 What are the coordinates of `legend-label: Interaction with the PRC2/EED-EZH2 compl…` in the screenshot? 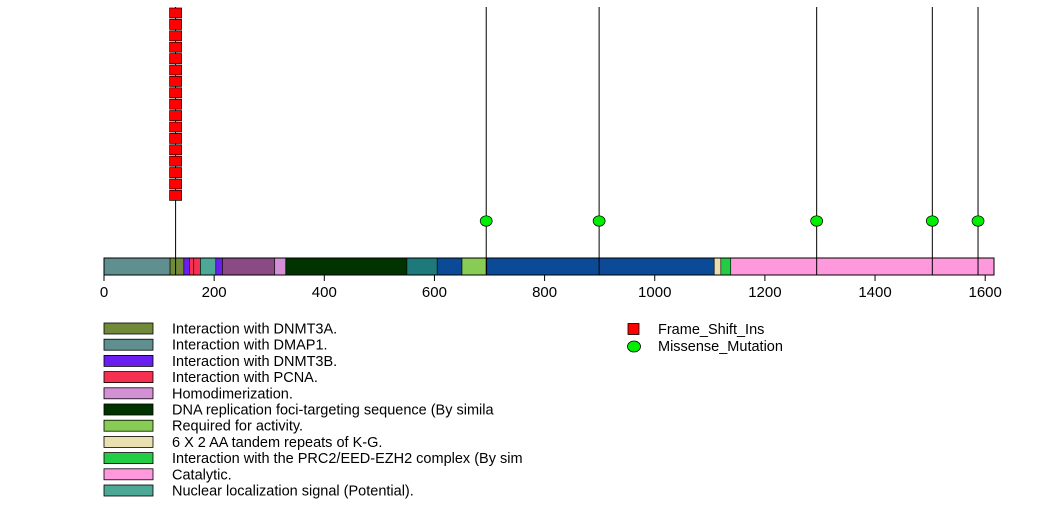 It's located at (347, 459).